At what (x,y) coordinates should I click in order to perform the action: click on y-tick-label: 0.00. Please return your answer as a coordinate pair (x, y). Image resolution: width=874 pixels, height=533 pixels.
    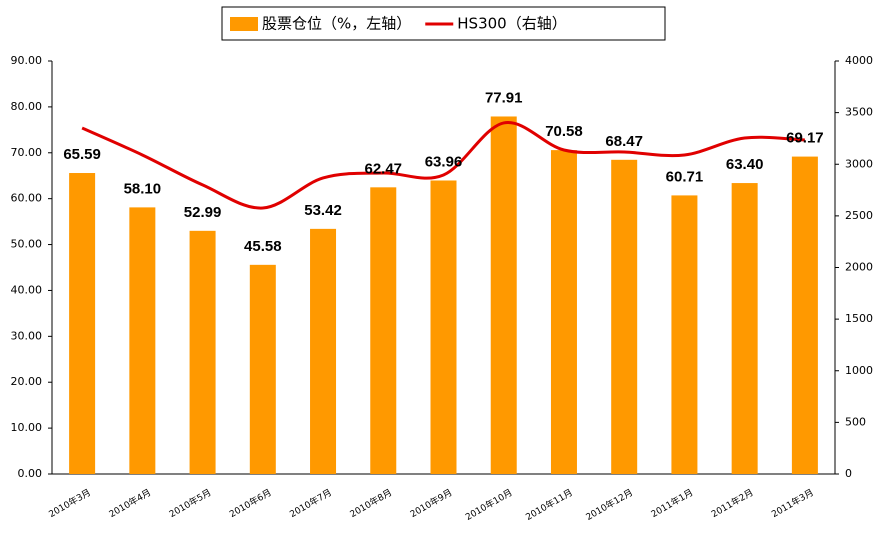
    Looking at the image, I should click on (30, 473).